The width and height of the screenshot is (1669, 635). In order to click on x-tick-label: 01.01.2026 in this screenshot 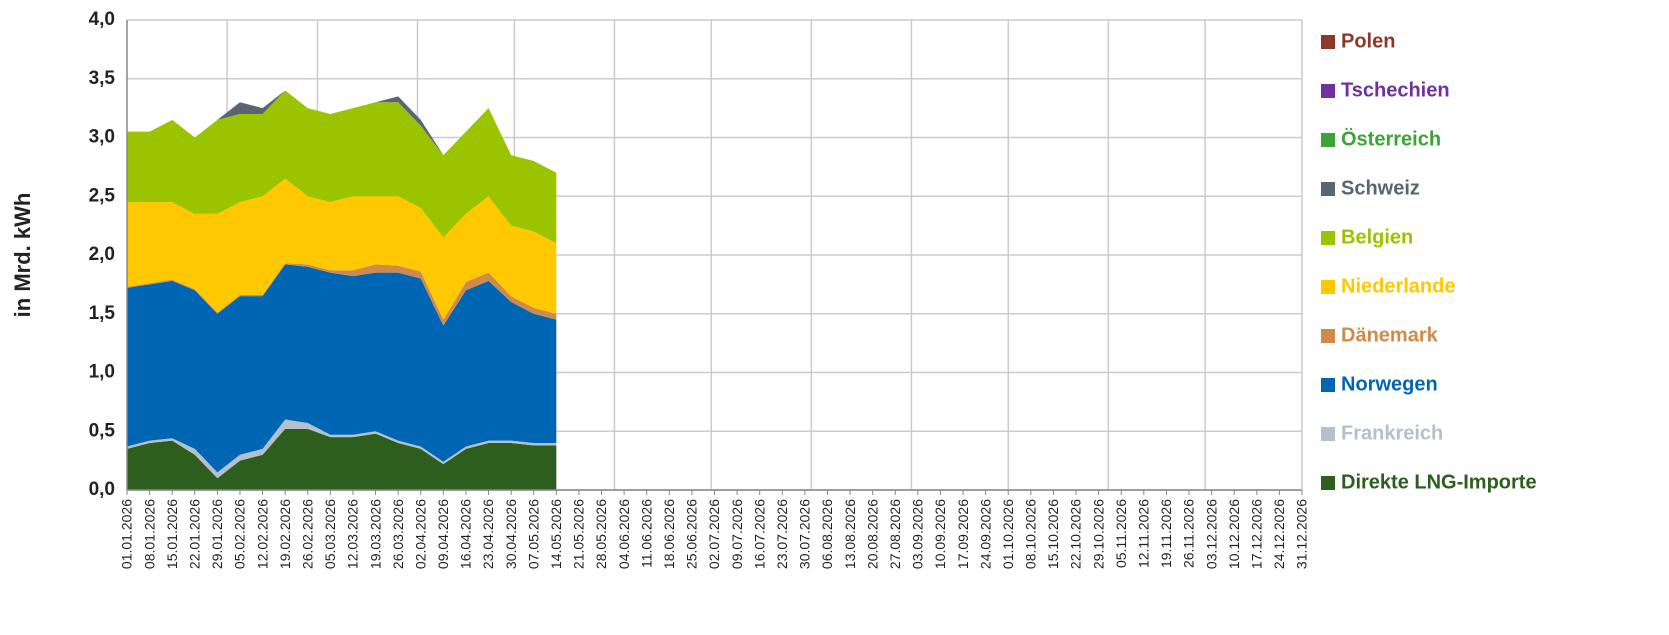, I will do `click(127, 534)`.